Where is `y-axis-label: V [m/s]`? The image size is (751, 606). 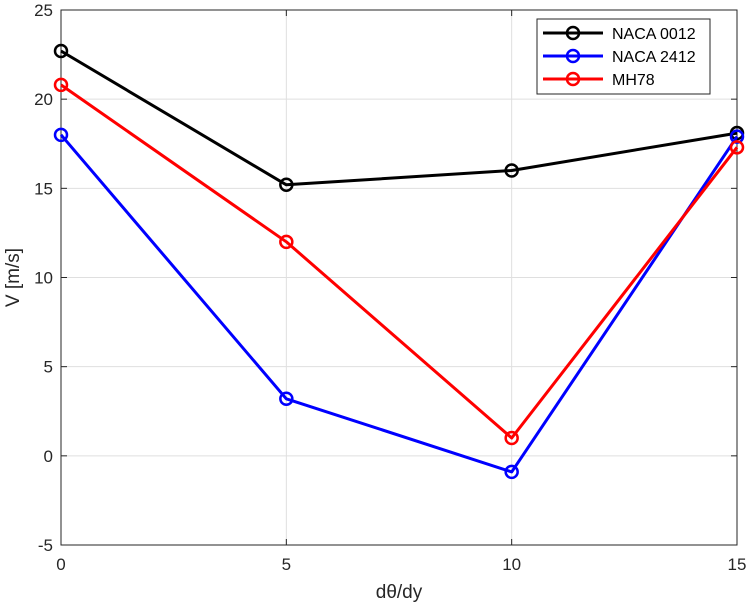 y-axis-label: V [m/s] is located at coordinates (13, 277).